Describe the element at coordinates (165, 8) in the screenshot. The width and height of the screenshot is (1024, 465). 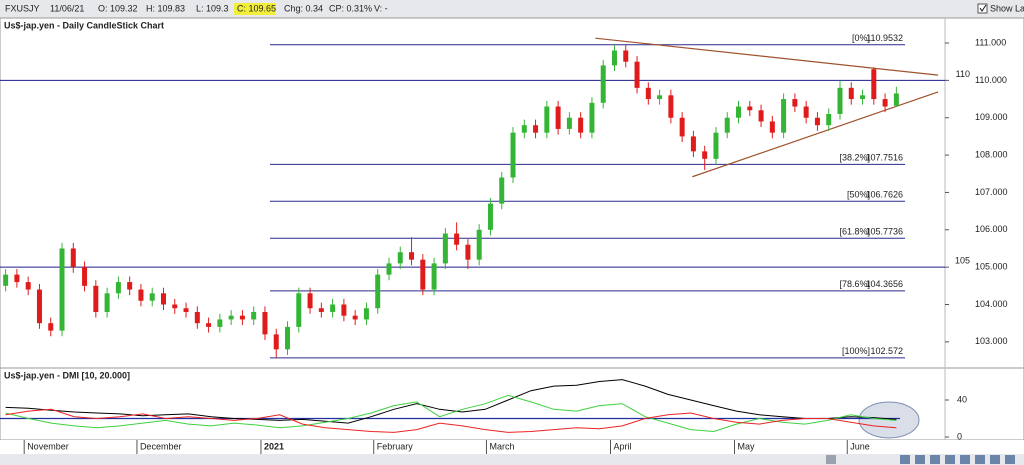
I see `high: H: 109.83` at that location.